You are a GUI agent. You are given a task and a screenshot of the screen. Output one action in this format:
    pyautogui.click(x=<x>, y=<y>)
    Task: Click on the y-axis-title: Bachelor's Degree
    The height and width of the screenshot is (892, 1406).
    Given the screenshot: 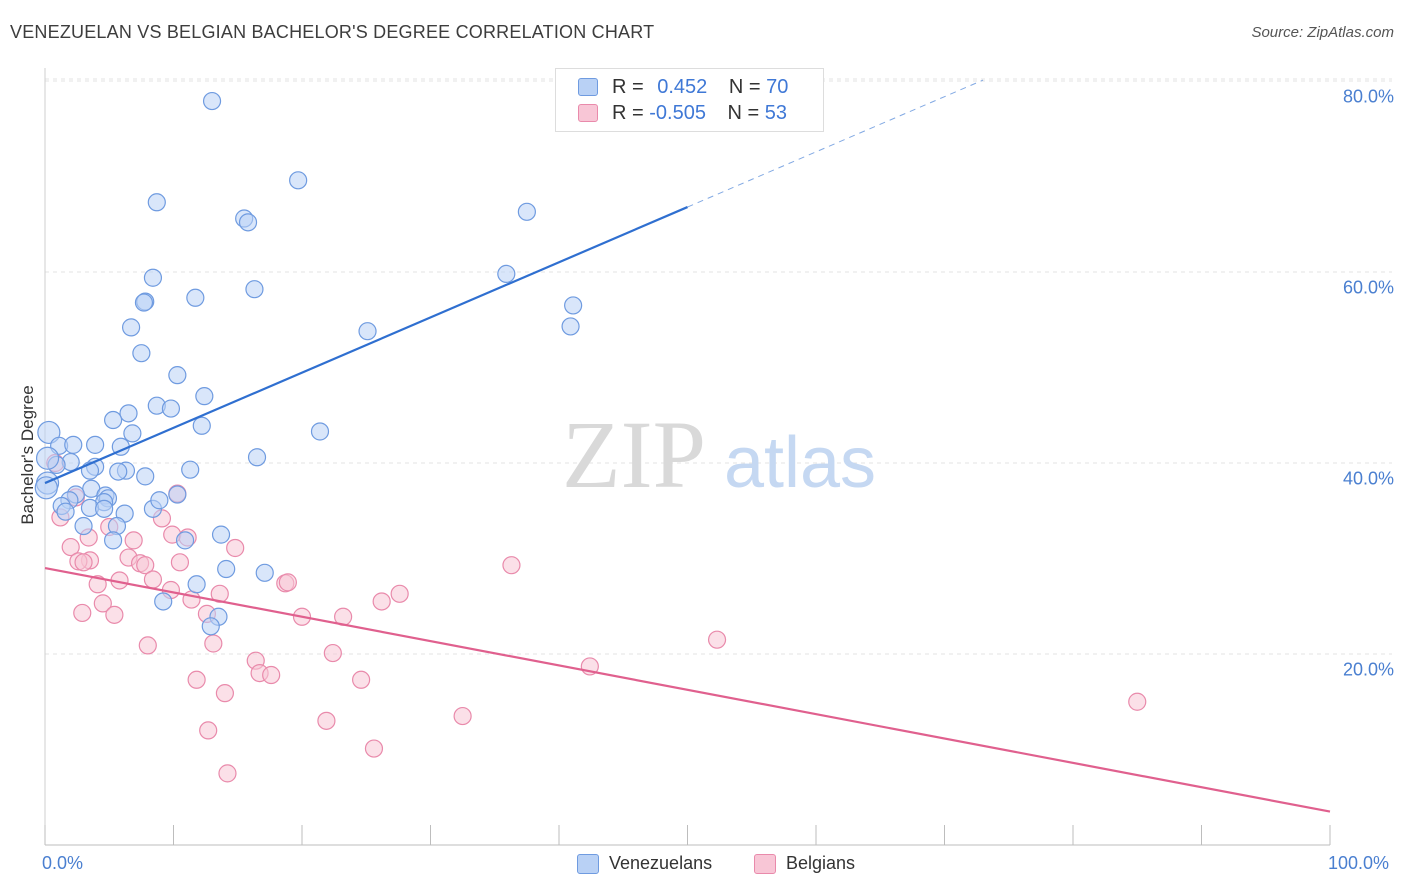 What is the action you would take?
    pyautogui.click(x=27, y=455)
    